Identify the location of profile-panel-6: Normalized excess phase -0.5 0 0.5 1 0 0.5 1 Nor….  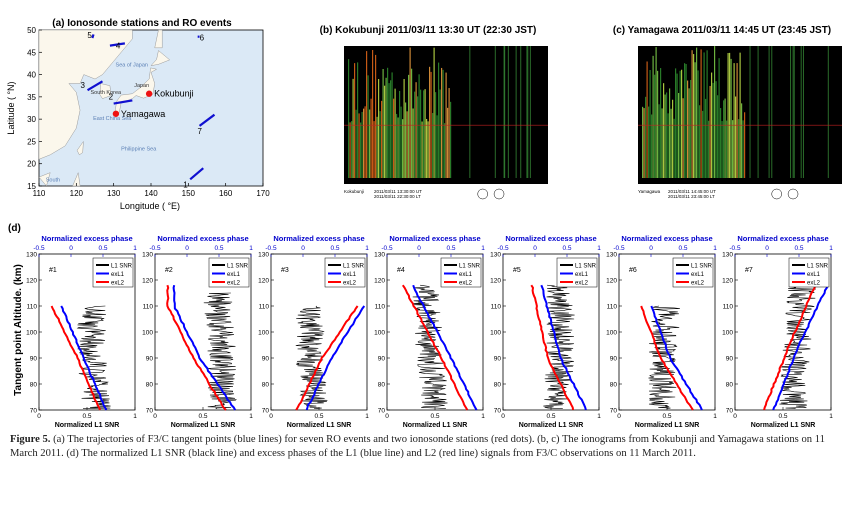
(661, 331).